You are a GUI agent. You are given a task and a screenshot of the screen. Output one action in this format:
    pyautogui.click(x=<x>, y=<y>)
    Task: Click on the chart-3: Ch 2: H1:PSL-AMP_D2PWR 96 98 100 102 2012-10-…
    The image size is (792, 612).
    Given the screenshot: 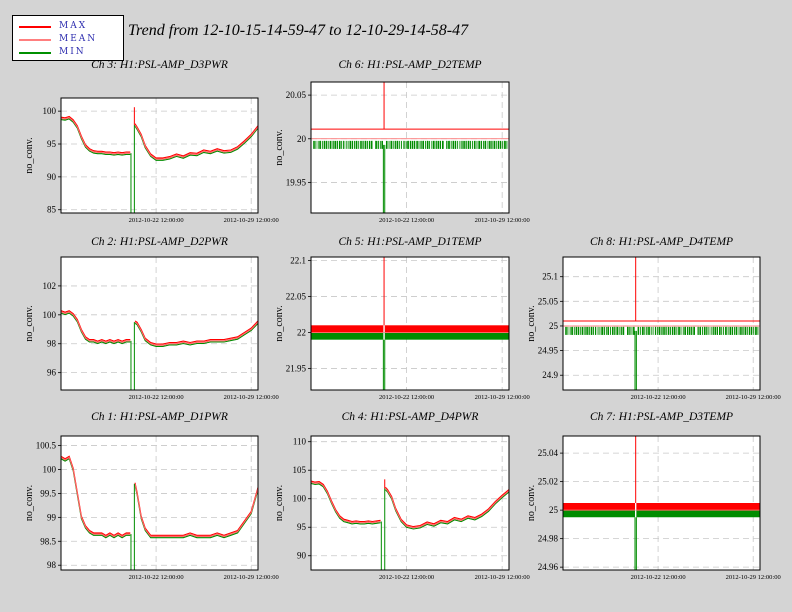 What is the action you would take?
    pyautogui.click(x=151, y=318)
    